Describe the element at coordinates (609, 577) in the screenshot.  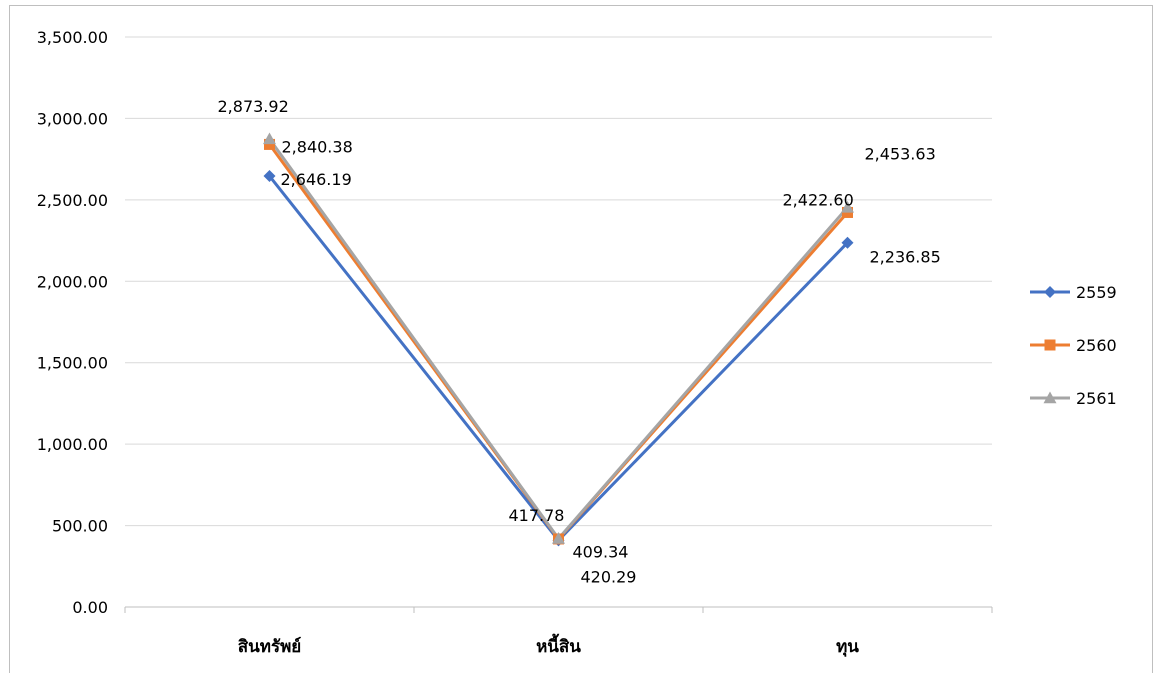
I see `data-label: 420.29` at that location.